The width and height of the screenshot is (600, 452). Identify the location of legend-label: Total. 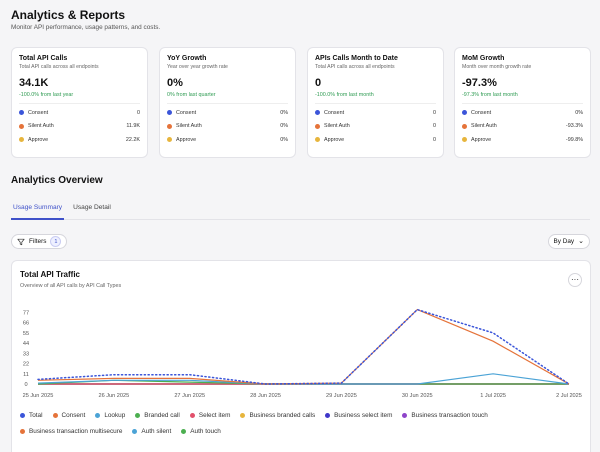
(36, 415).